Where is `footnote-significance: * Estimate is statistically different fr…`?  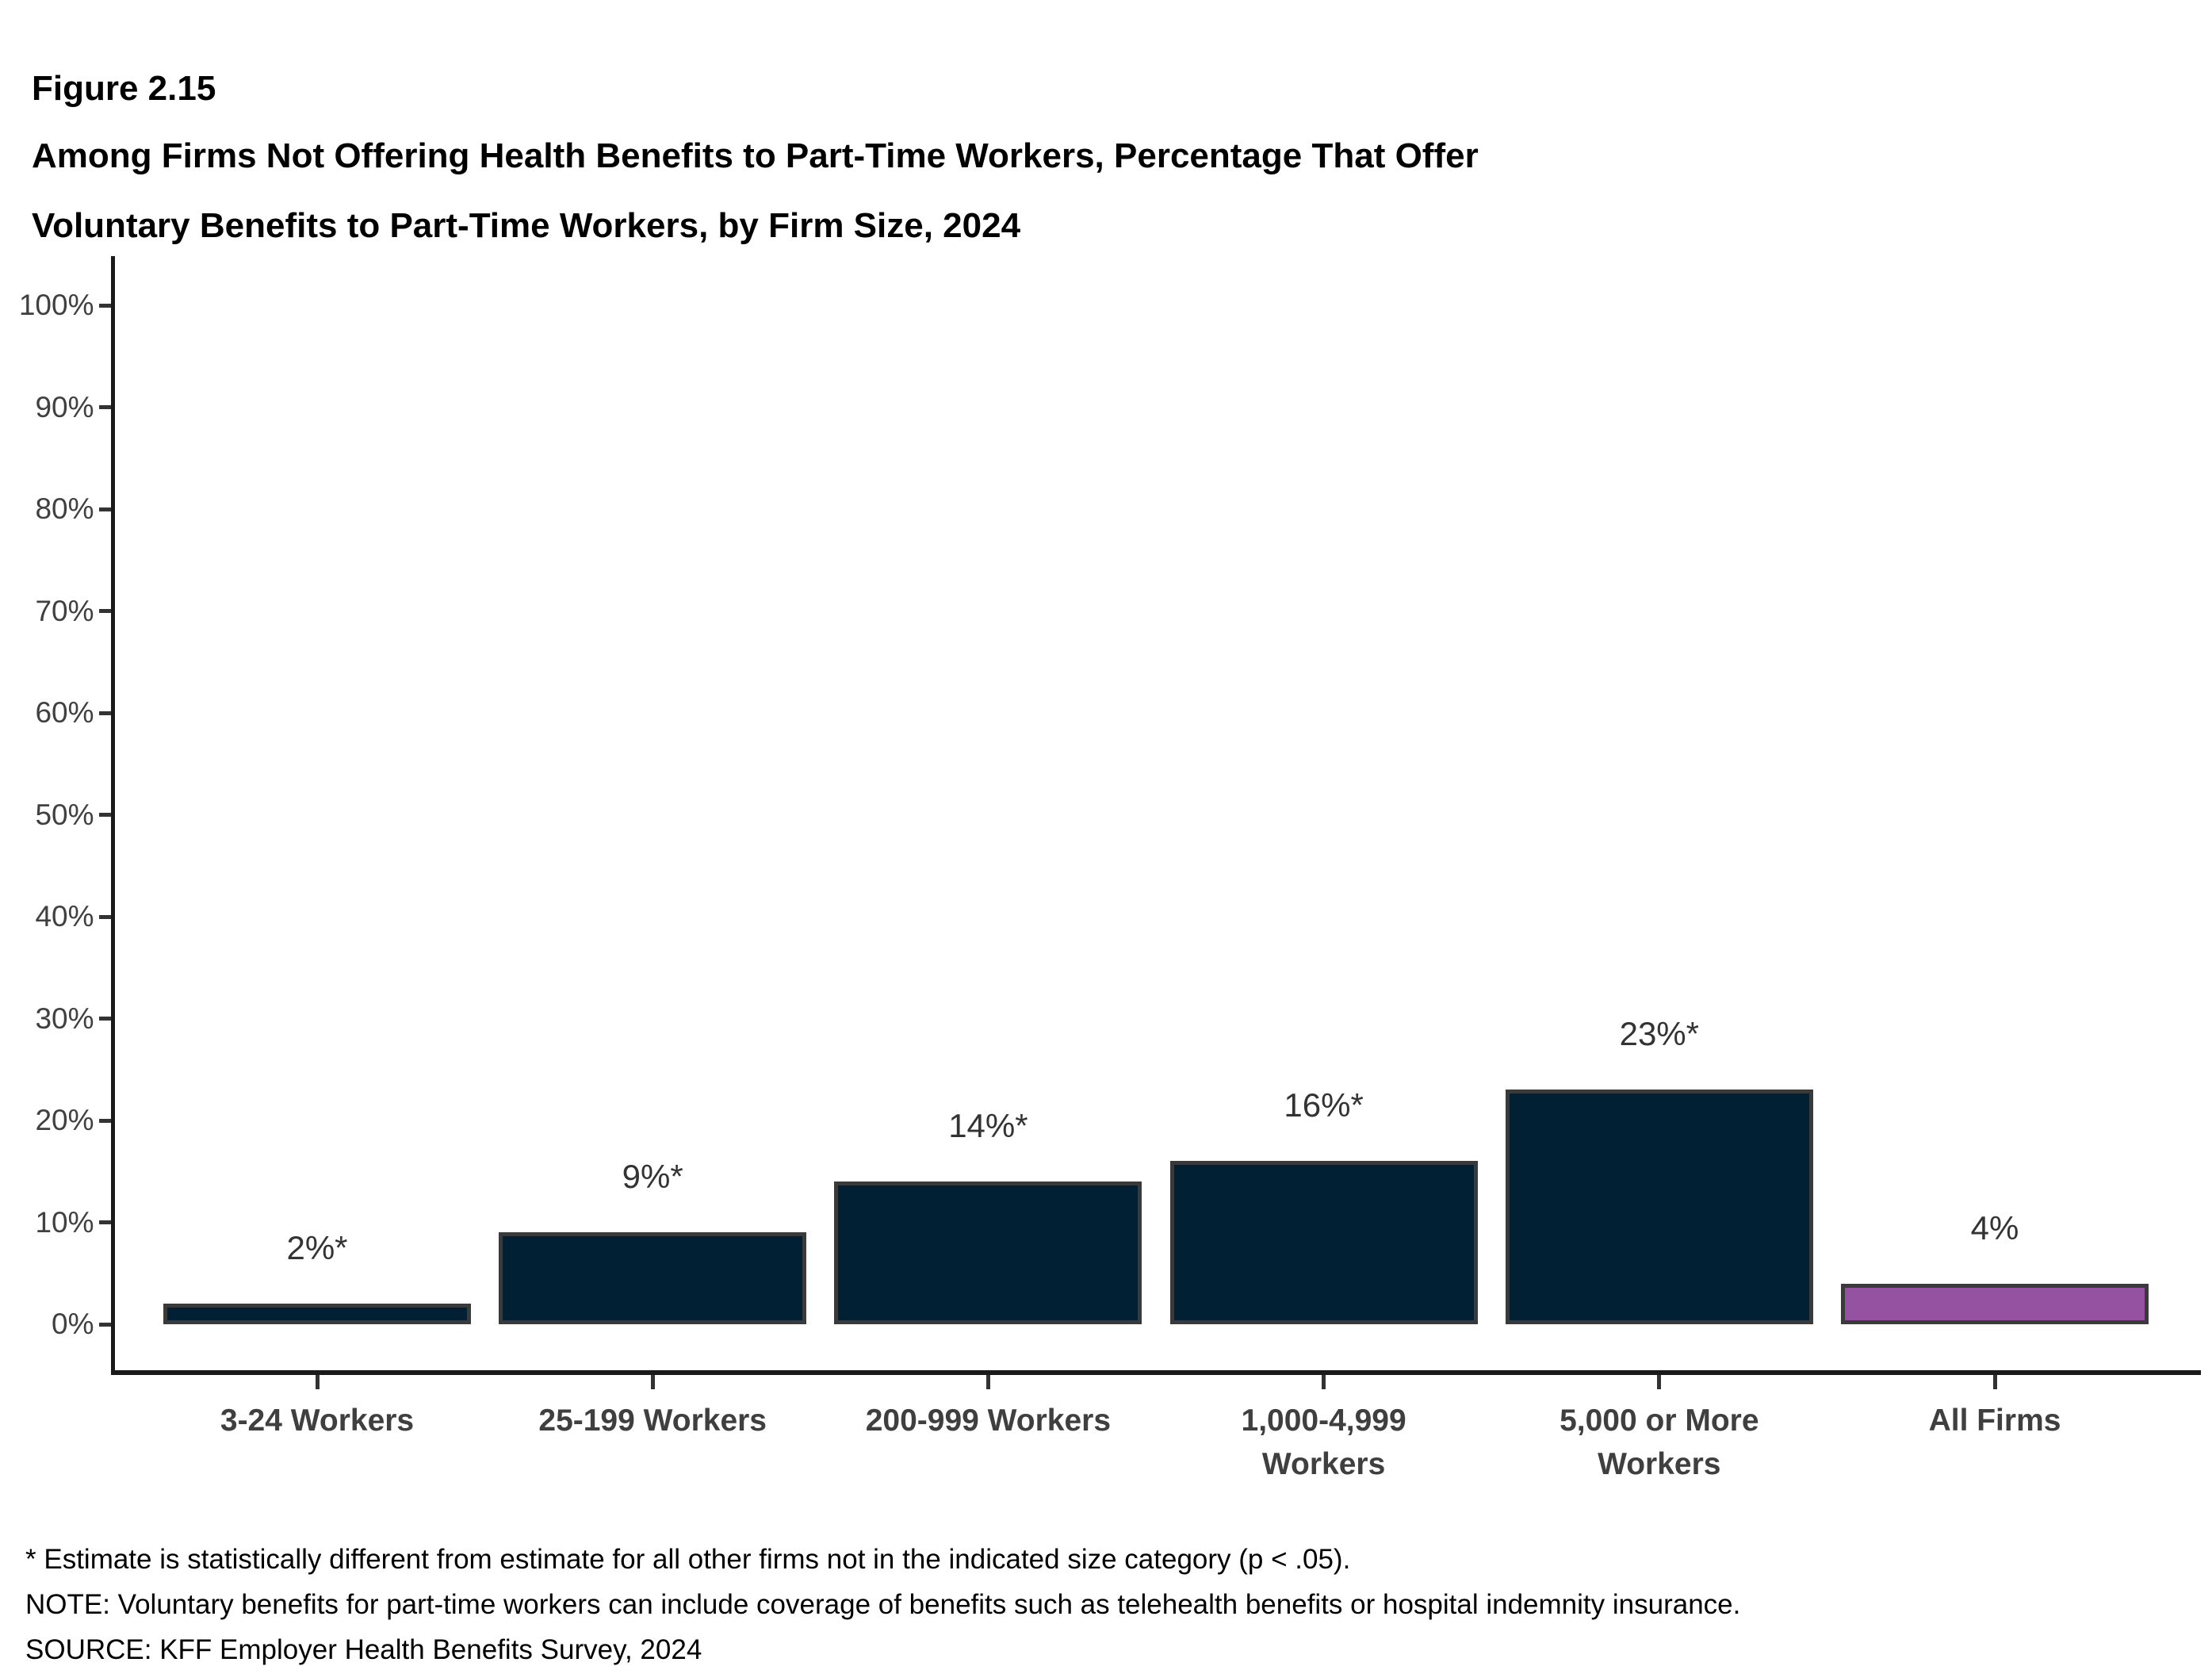
footnote-significance: * Estimate is statistically different fr… is located at coordinates (688, 1560).